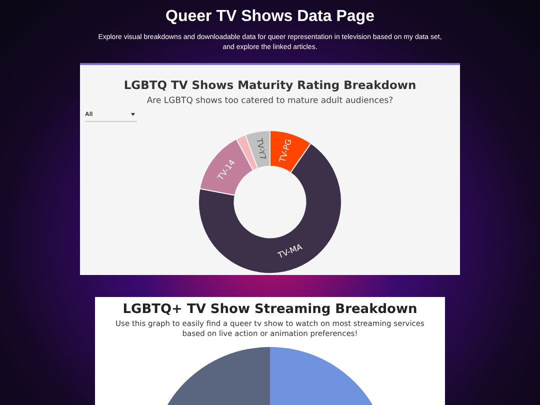 This screenshot has width=540, height=405. What do you see at coordinates (270, 17) in the screenshot?
I see `text: Queer TV Shows Data Page` at bounding box center [270, 17].